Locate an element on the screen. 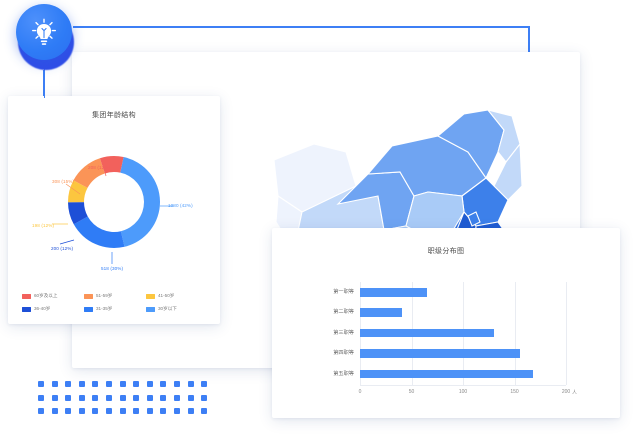 The height and width of the screenshot is (434, 634). donut-slice-label: 208 (12%) is located at coordinates (99, 167).